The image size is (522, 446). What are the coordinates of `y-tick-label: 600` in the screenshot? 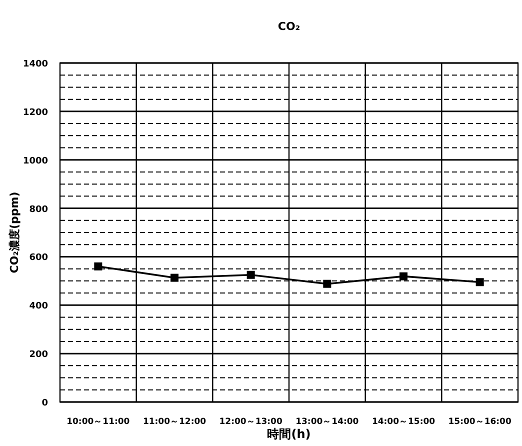 It's located at (38, 258).